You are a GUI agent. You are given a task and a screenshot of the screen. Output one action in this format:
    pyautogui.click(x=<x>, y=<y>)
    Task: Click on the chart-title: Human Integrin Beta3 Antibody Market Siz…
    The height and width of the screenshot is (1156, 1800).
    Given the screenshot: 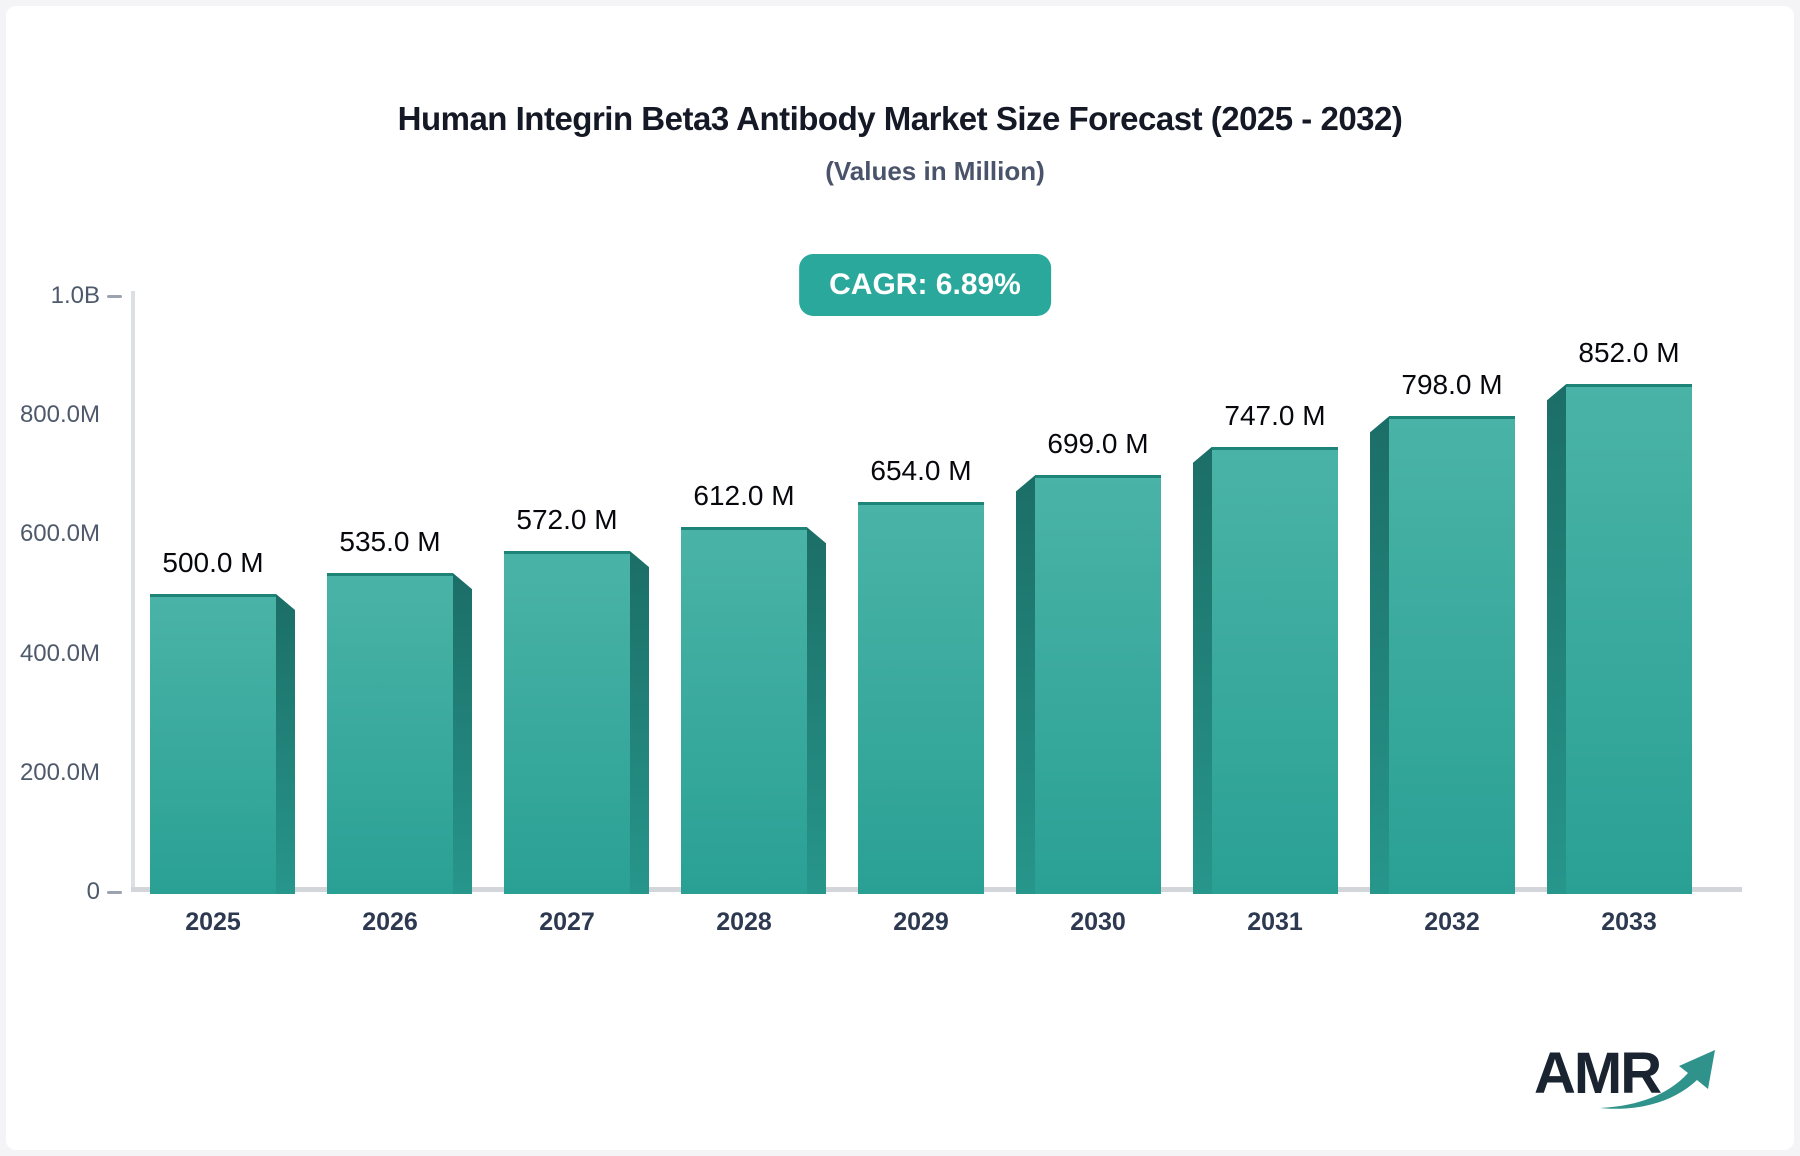 What is the action you would take?
    pyautogui.click(x=900, y=118)
    